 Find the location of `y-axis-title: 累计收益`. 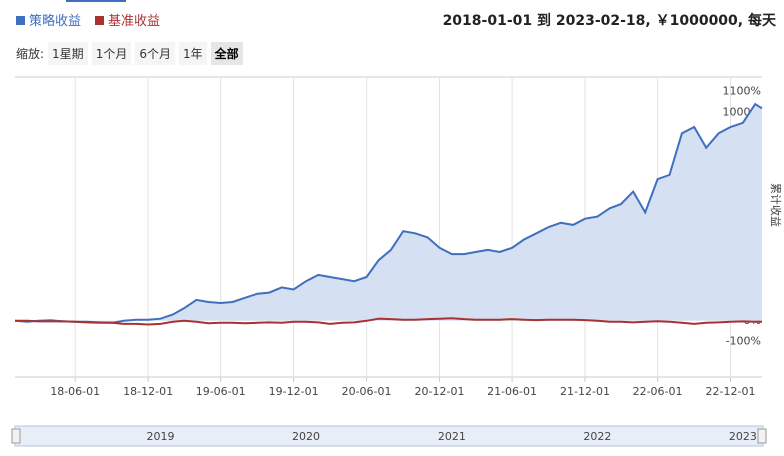

y-axis-title: 累计收益 is located at coordinates (776, 205).